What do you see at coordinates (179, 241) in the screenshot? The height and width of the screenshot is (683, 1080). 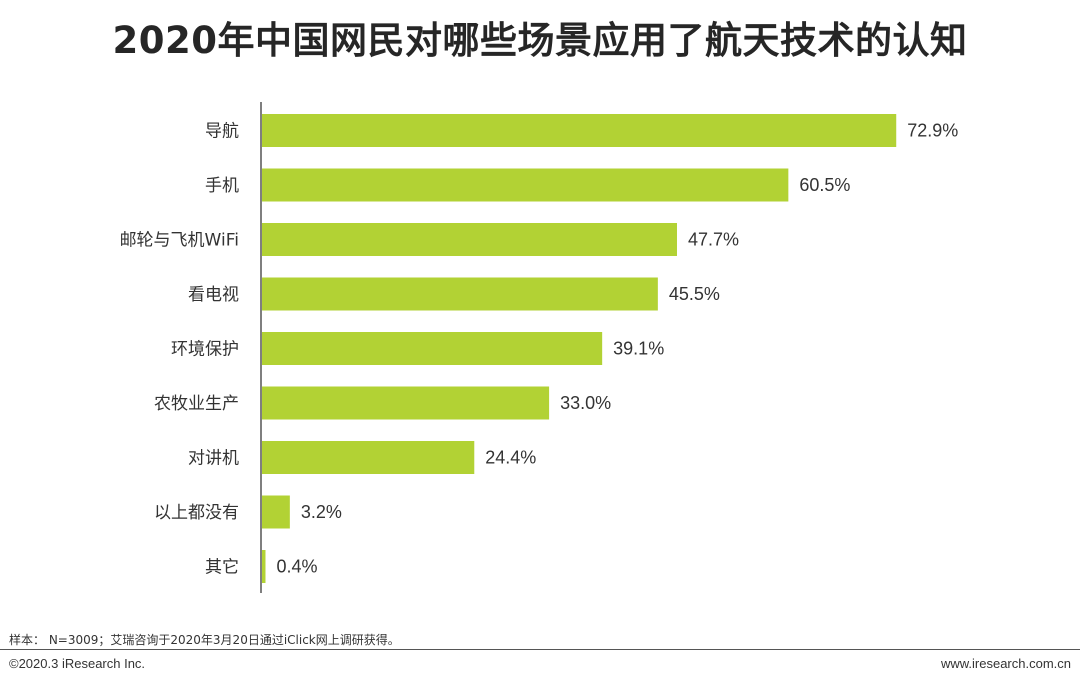 I see `category-label: 邮轮与飞机WiFi` at bounding box center [179, 241].